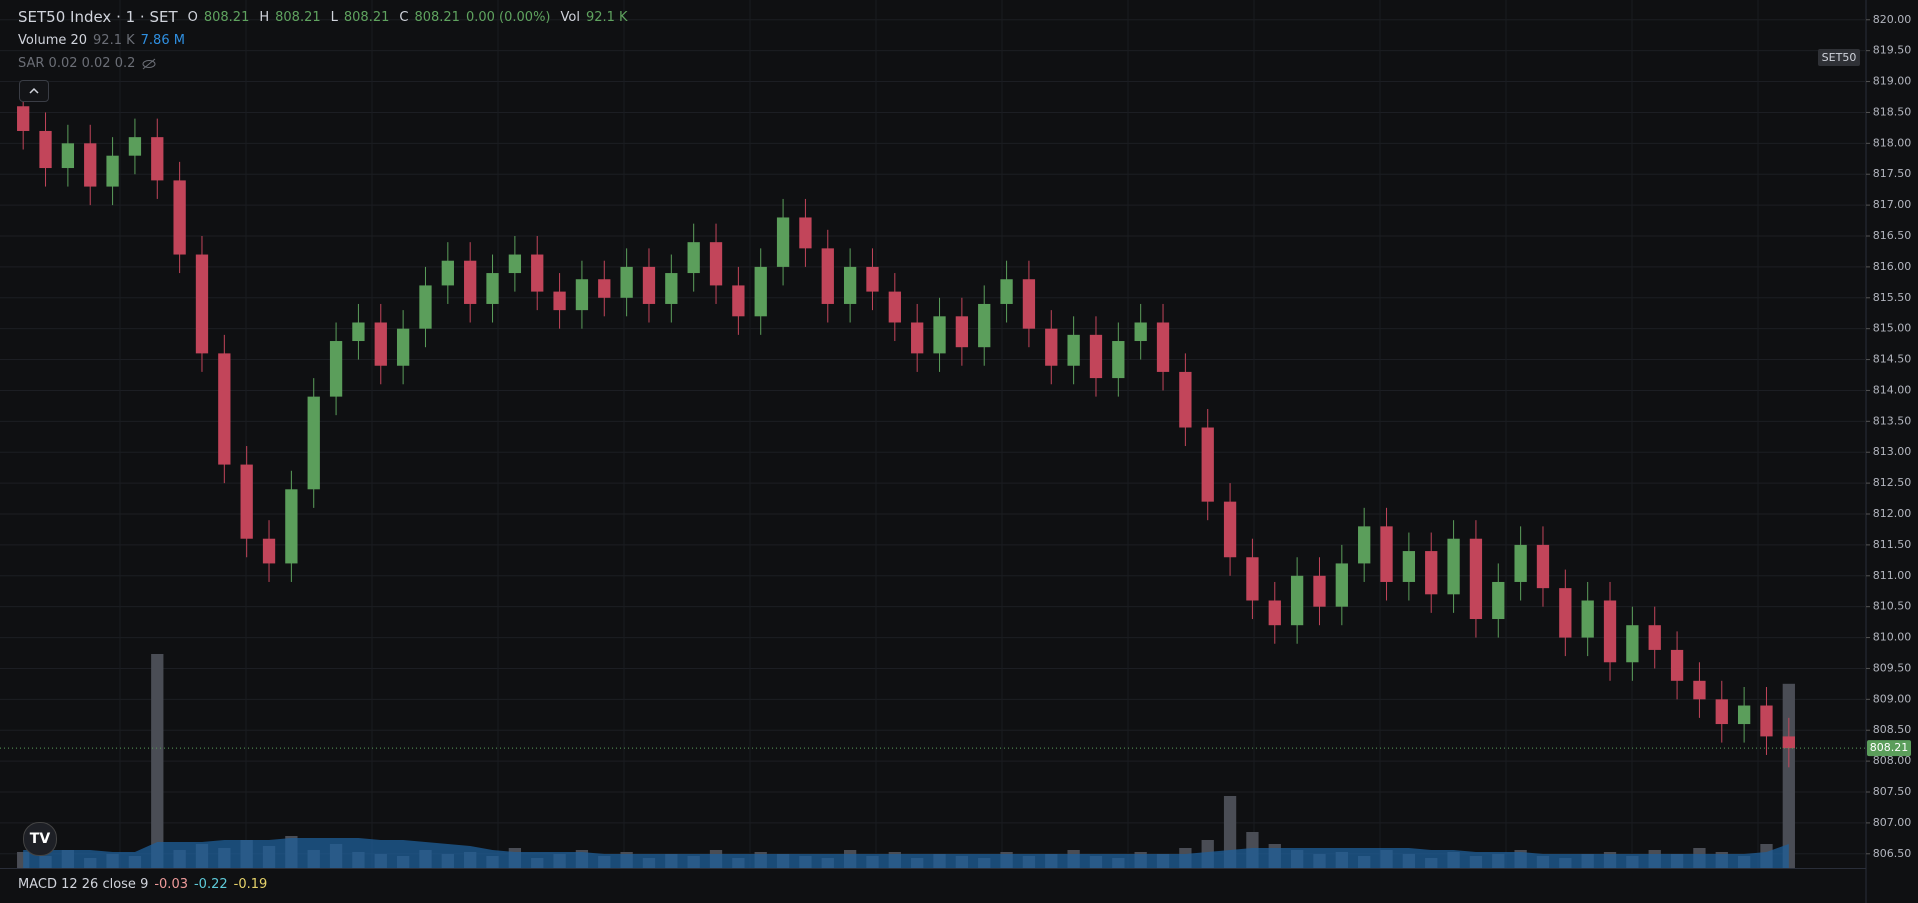  I want to click on y-tick-label: 814.50, so click(1892, 359).